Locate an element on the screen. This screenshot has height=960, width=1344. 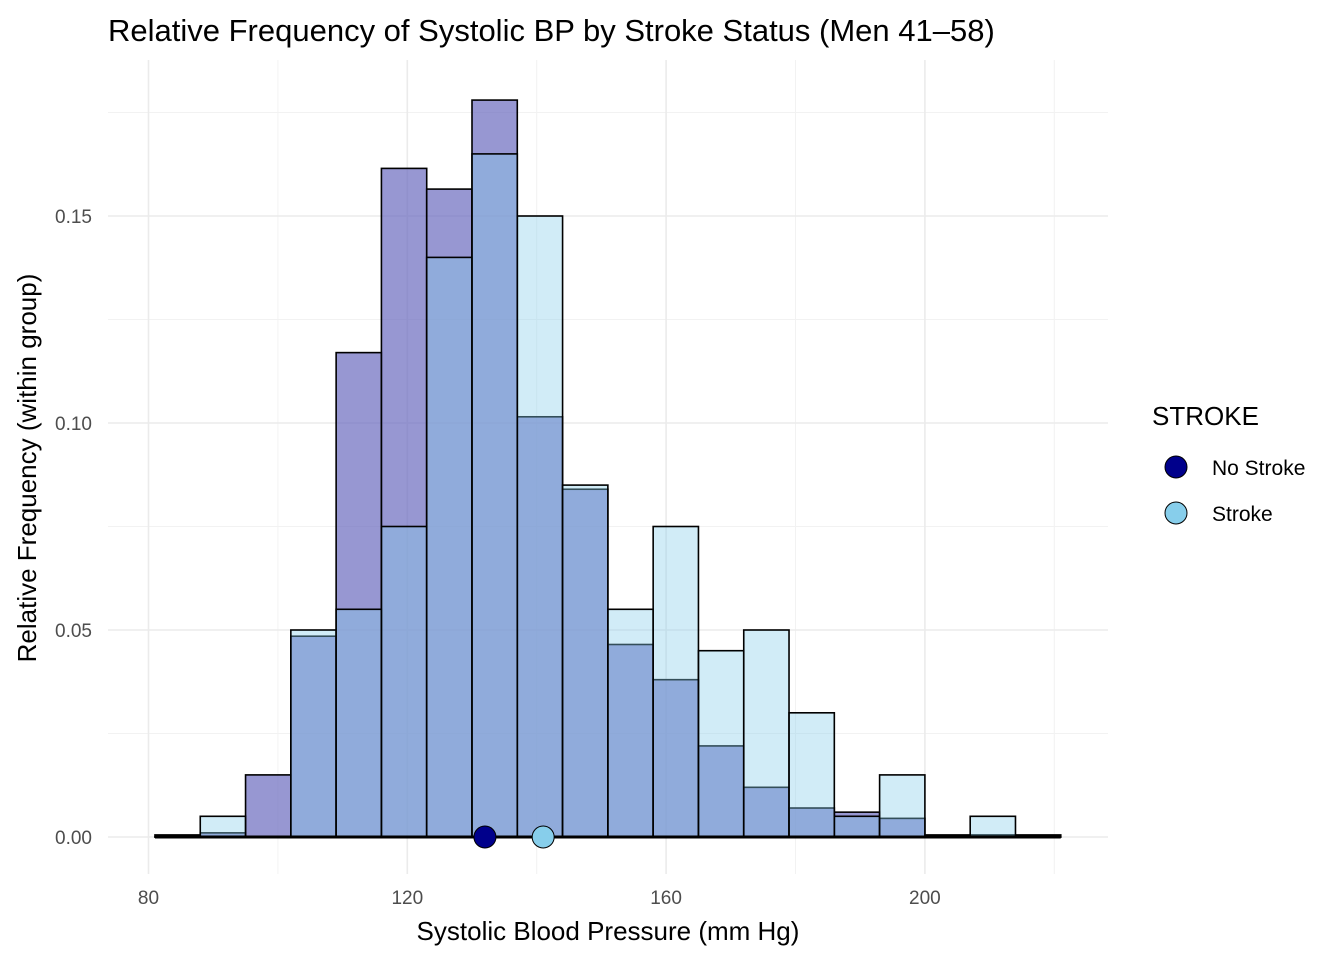
x-axis-title: Systolic Blood Pressure (mm Hg) is located at coordinates (608, 931).